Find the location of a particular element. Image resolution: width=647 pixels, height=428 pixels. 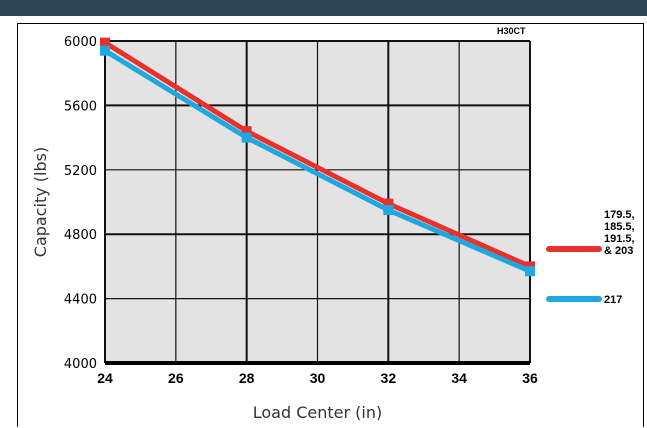

x-axis-label: Load Center (in) is located at coordinates (317, 412).